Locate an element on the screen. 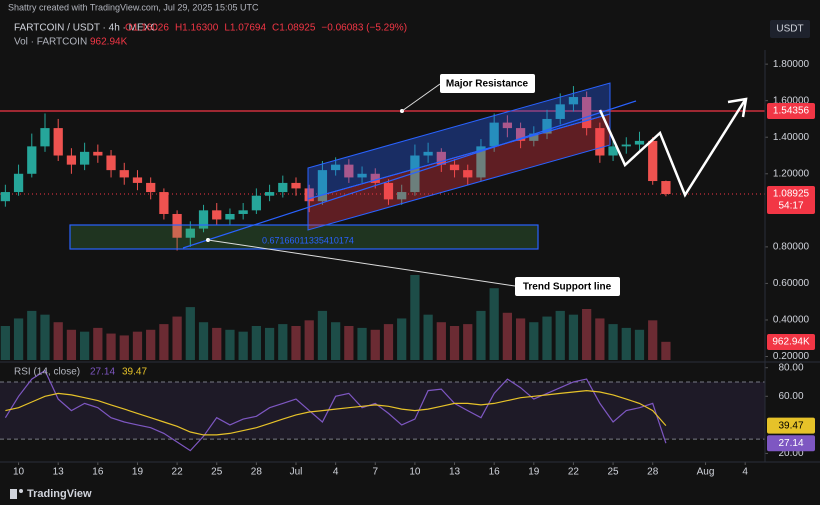 The width and height of the screenshot is (820, 505). rsi-badge: 27.14 is located at coordinates (790, 443).